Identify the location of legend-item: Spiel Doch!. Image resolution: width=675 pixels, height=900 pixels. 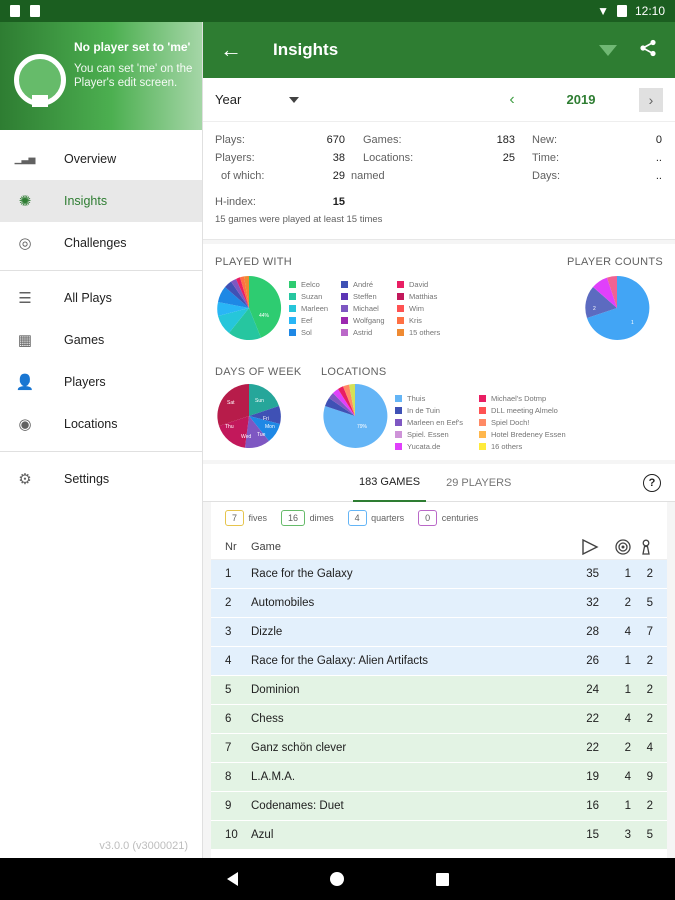
(529, 422).